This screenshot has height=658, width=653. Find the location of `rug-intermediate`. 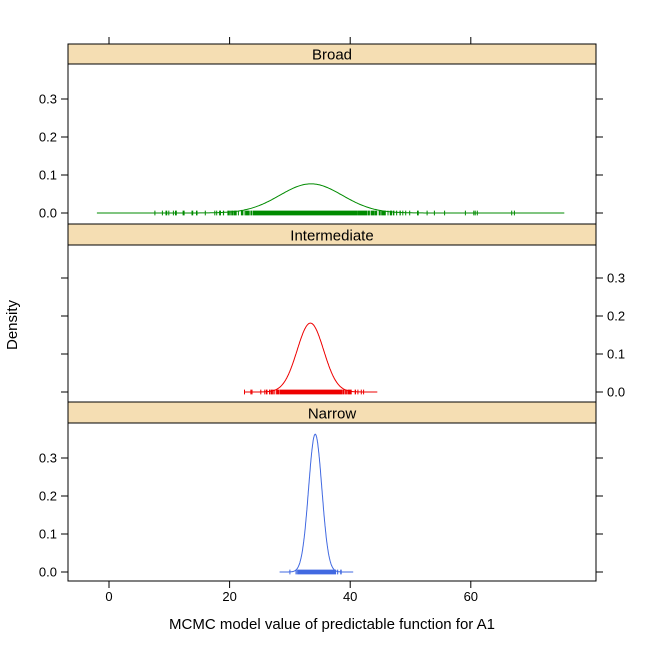

rug-intermediate is located at coordinates (304, 392).